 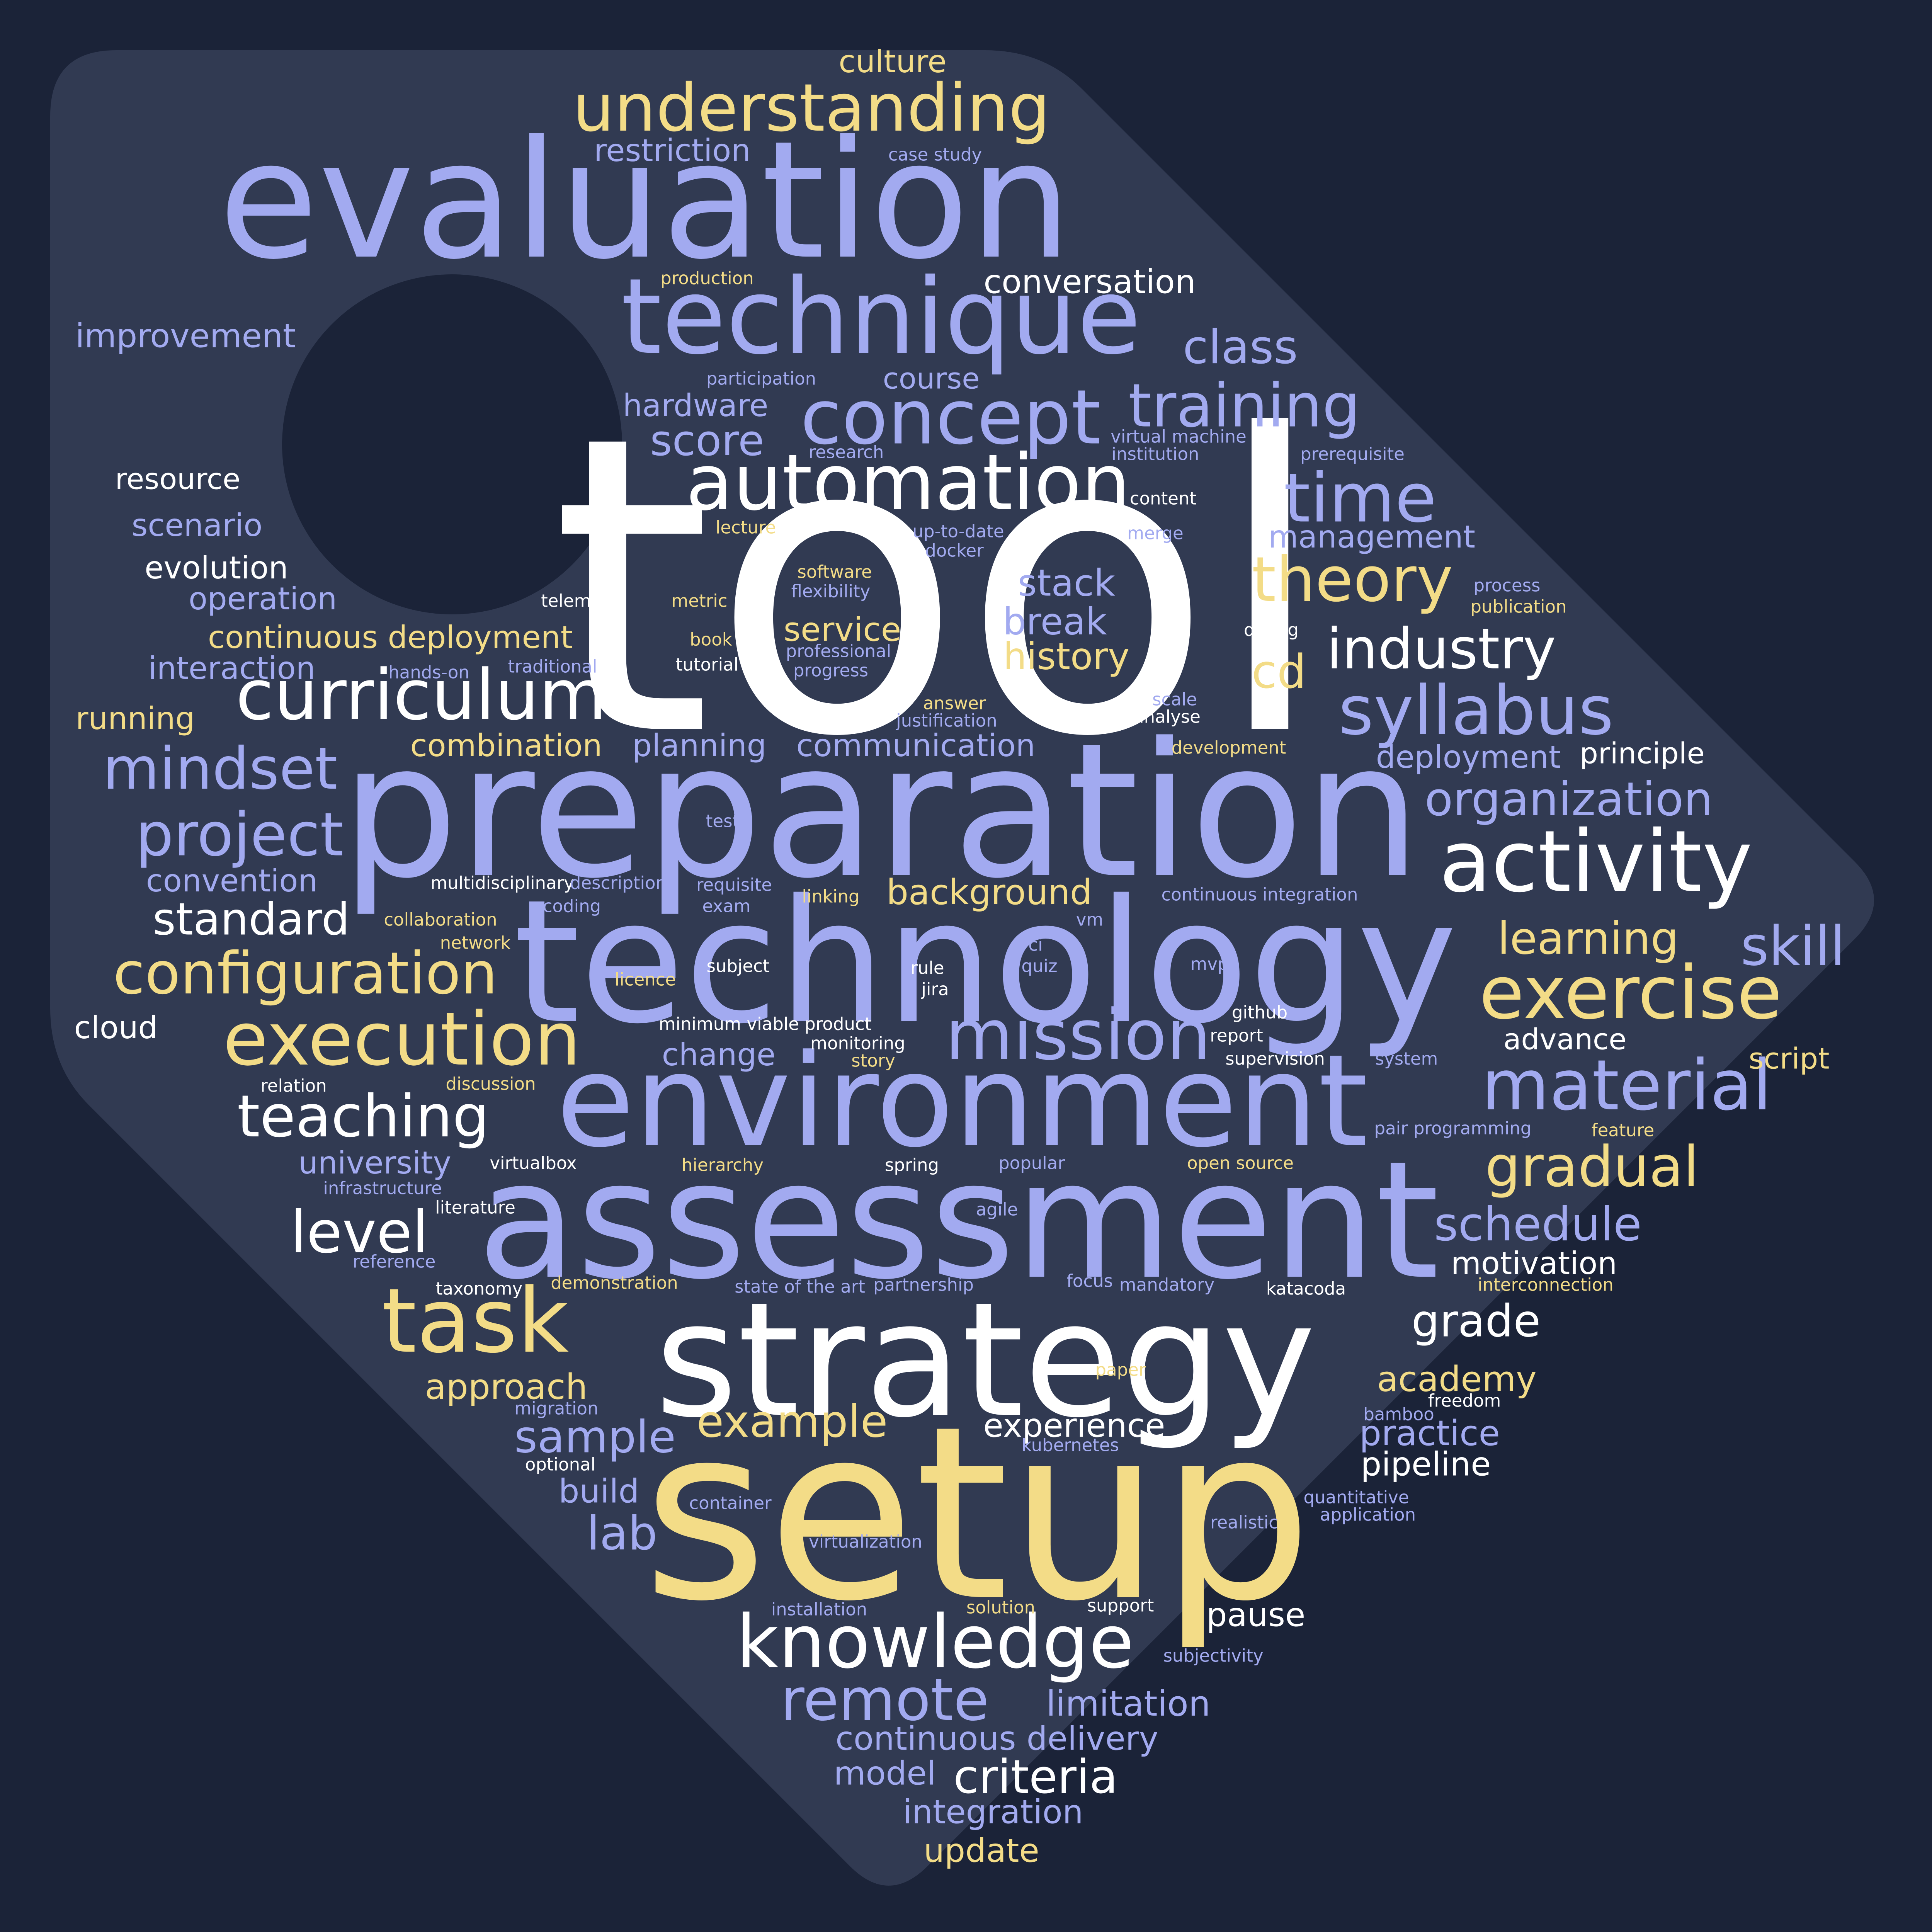 I want to click on word-concept: concept, so click(x=950, y=417).